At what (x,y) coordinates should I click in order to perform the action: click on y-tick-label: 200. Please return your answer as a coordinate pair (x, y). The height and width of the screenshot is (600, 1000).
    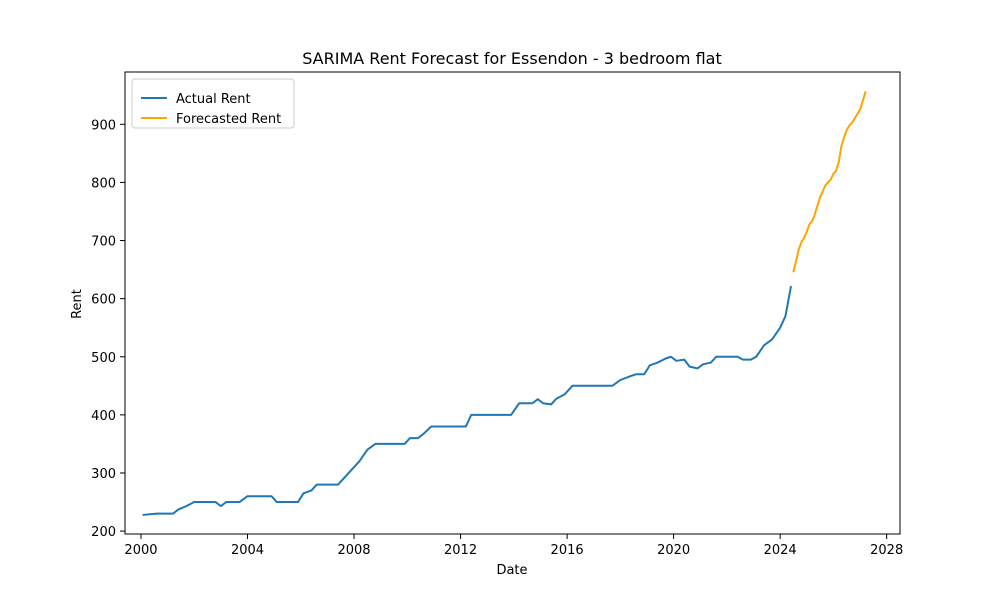
    Looking at the image, I should click on (103, 532).